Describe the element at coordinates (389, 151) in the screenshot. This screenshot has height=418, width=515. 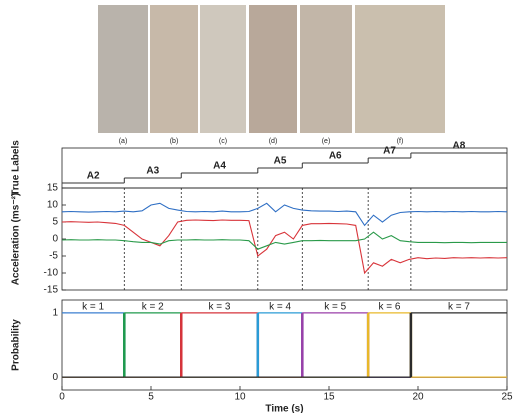
I see `step-label: A7` at that location.